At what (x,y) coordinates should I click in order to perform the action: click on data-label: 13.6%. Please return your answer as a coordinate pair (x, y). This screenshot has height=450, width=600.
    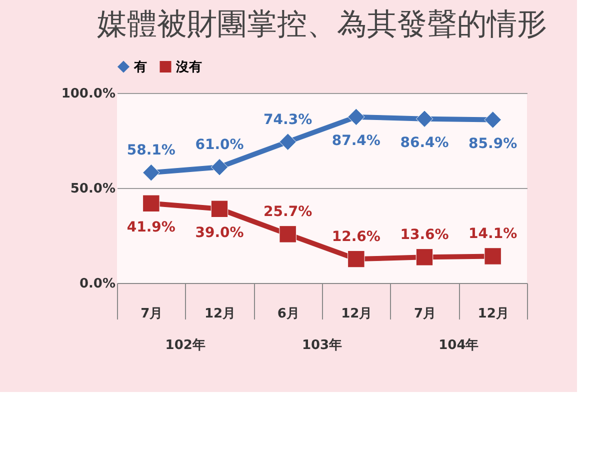
    Looking at the image, I should click on (424, 235).